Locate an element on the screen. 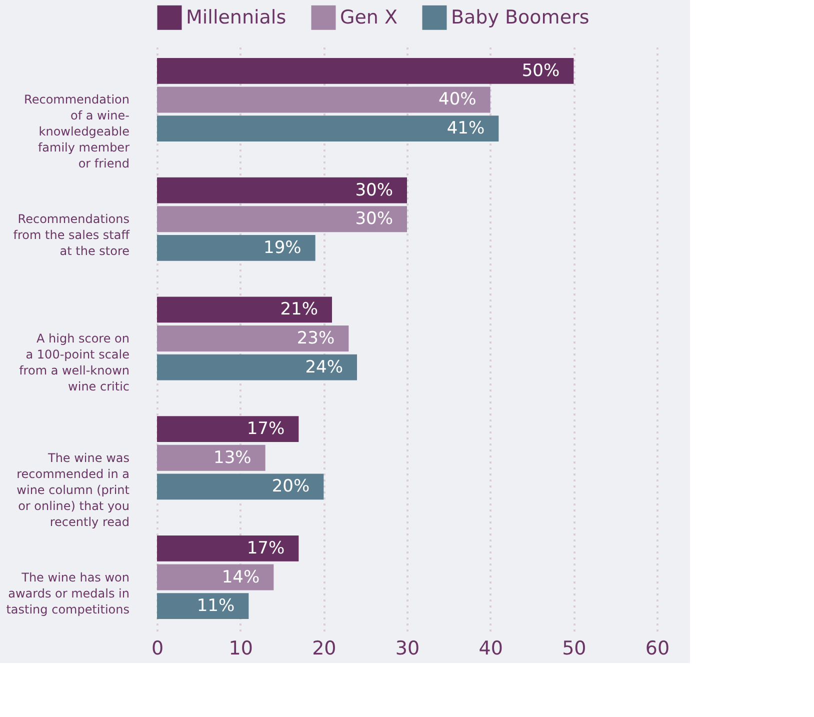  x-tick-label: 30 is located at coordinates (407, 649).